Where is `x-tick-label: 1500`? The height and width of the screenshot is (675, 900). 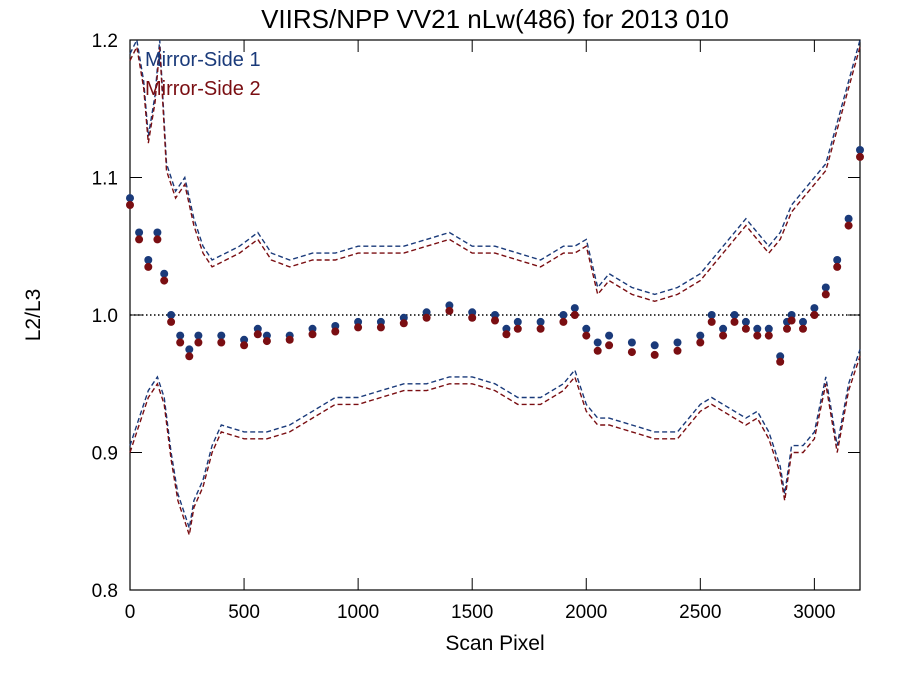
x-tick-label: 1500 is located at coordinates (472, 612).